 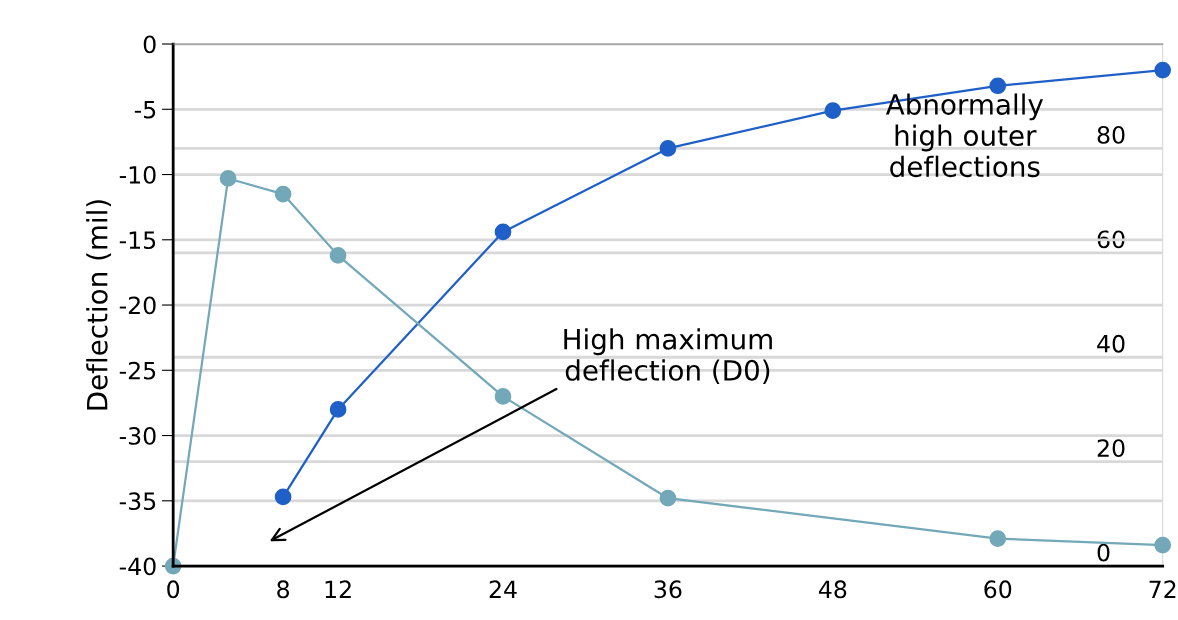 What do you see at coordinates (668, 589) in the screenshot?
I see `x-tick-label: 36` at bounding box center [668, 589].